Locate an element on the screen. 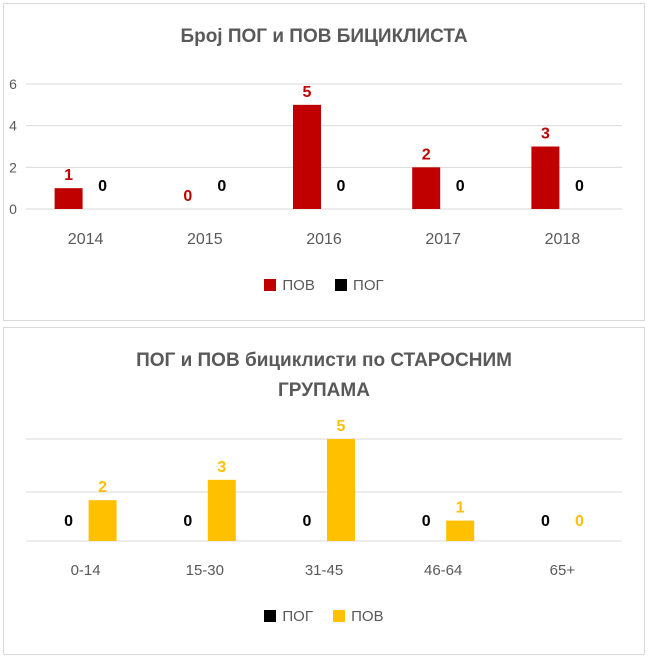  y-tick-label: 4 is located at coordinates (13, 126).